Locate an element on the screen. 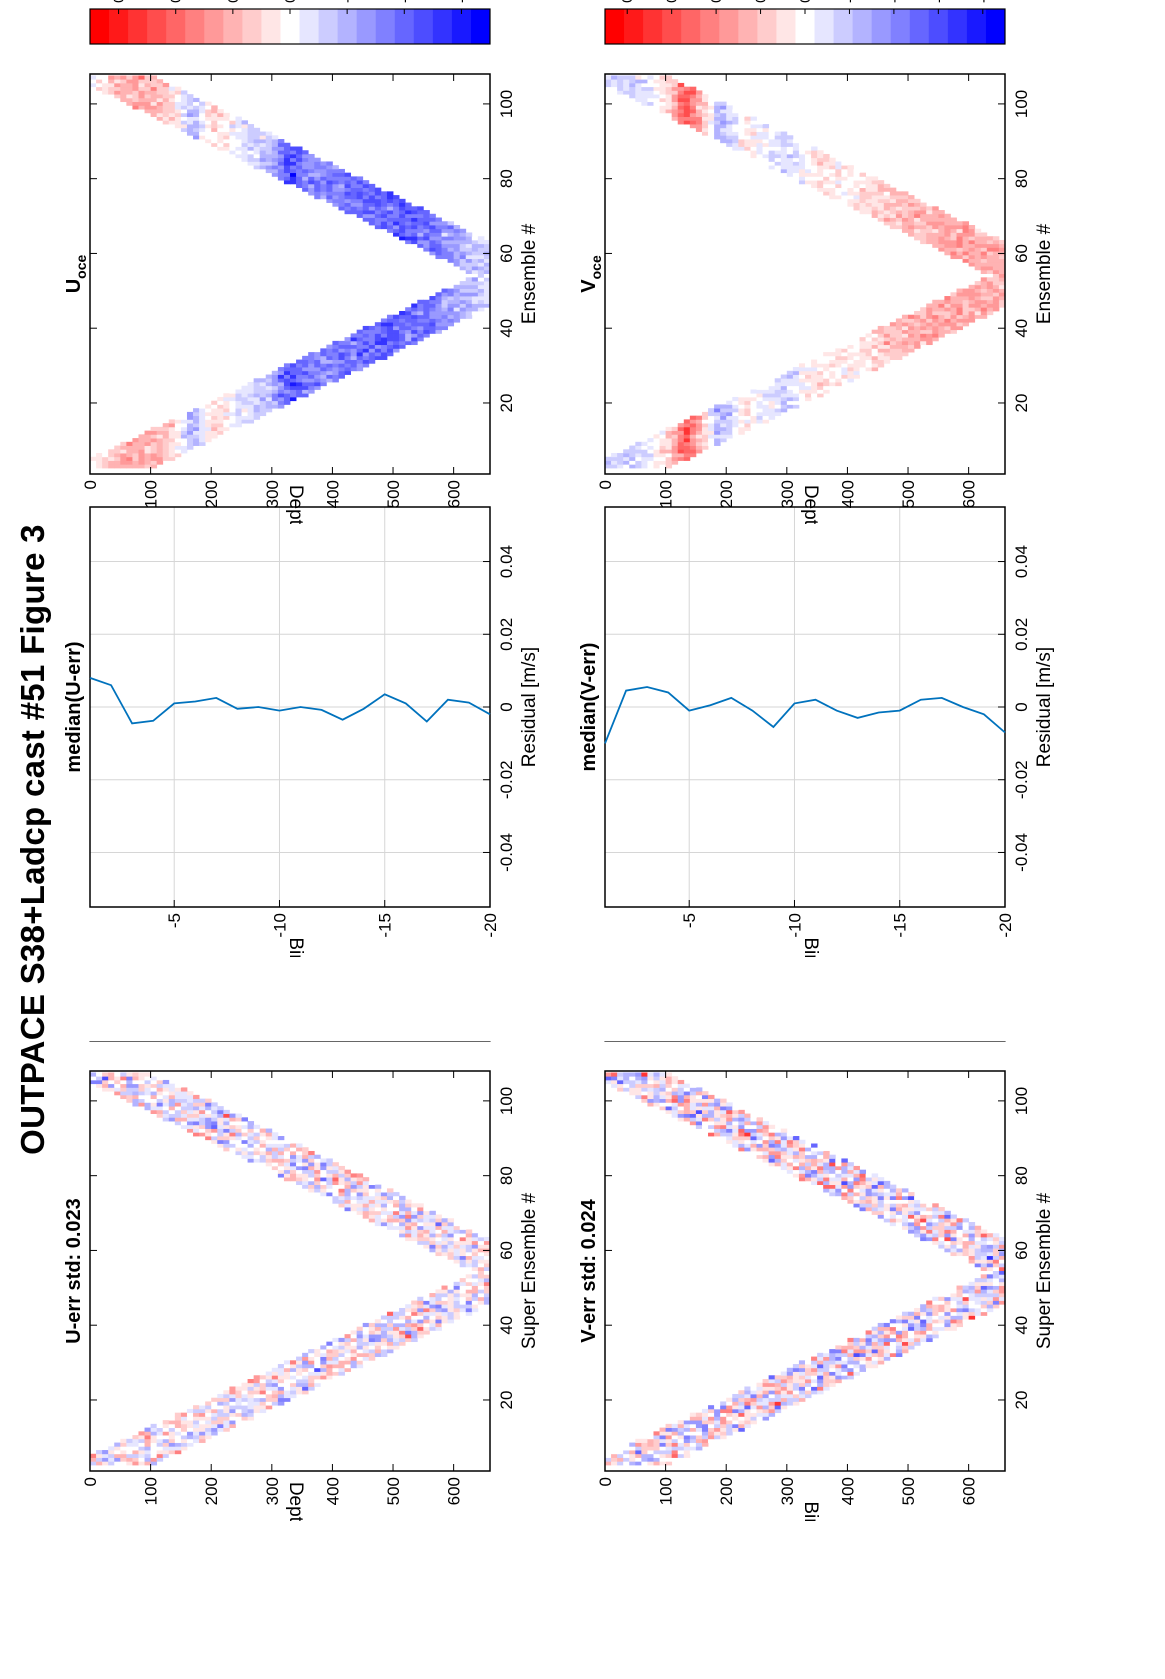 This screenshot has width=1165, height=1679. heatmap-cells is located at coordinates (805, 272).